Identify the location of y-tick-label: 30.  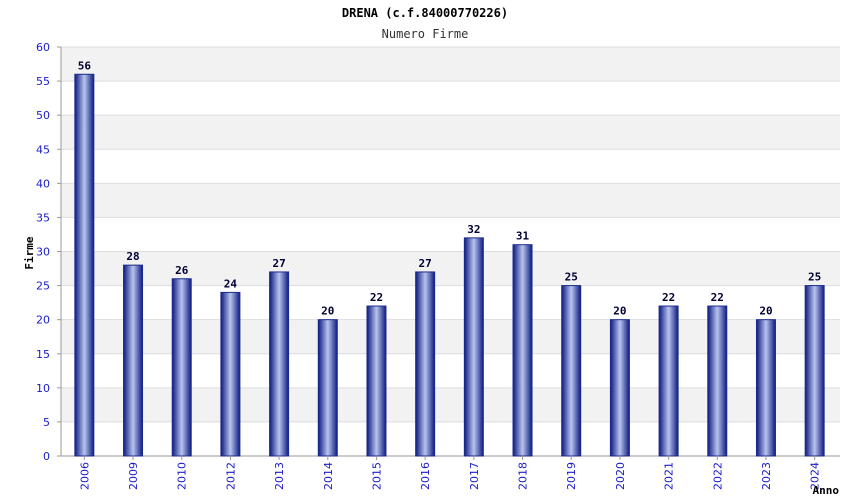
(43, 252).